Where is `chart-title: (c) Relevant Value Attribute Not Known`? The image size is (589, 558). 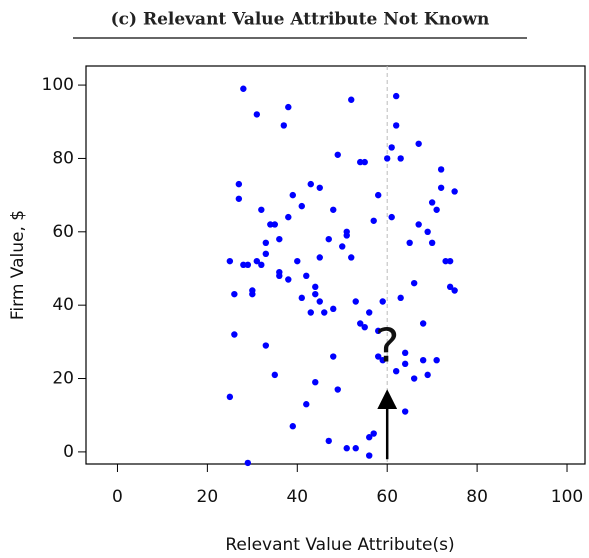
chart-title: (c) Relevant Value Attribute Not Known is located at coordinates (300, 20).